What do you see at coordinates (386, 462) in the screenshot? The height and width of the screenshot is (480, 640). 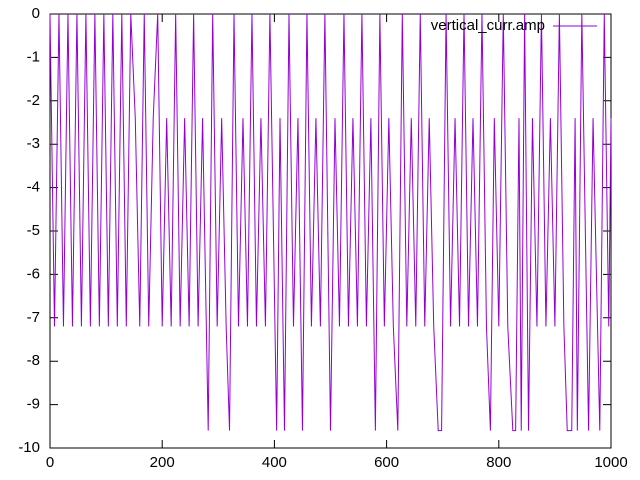 I see `x-tick-label: 600` at bounding box center [386, 462].